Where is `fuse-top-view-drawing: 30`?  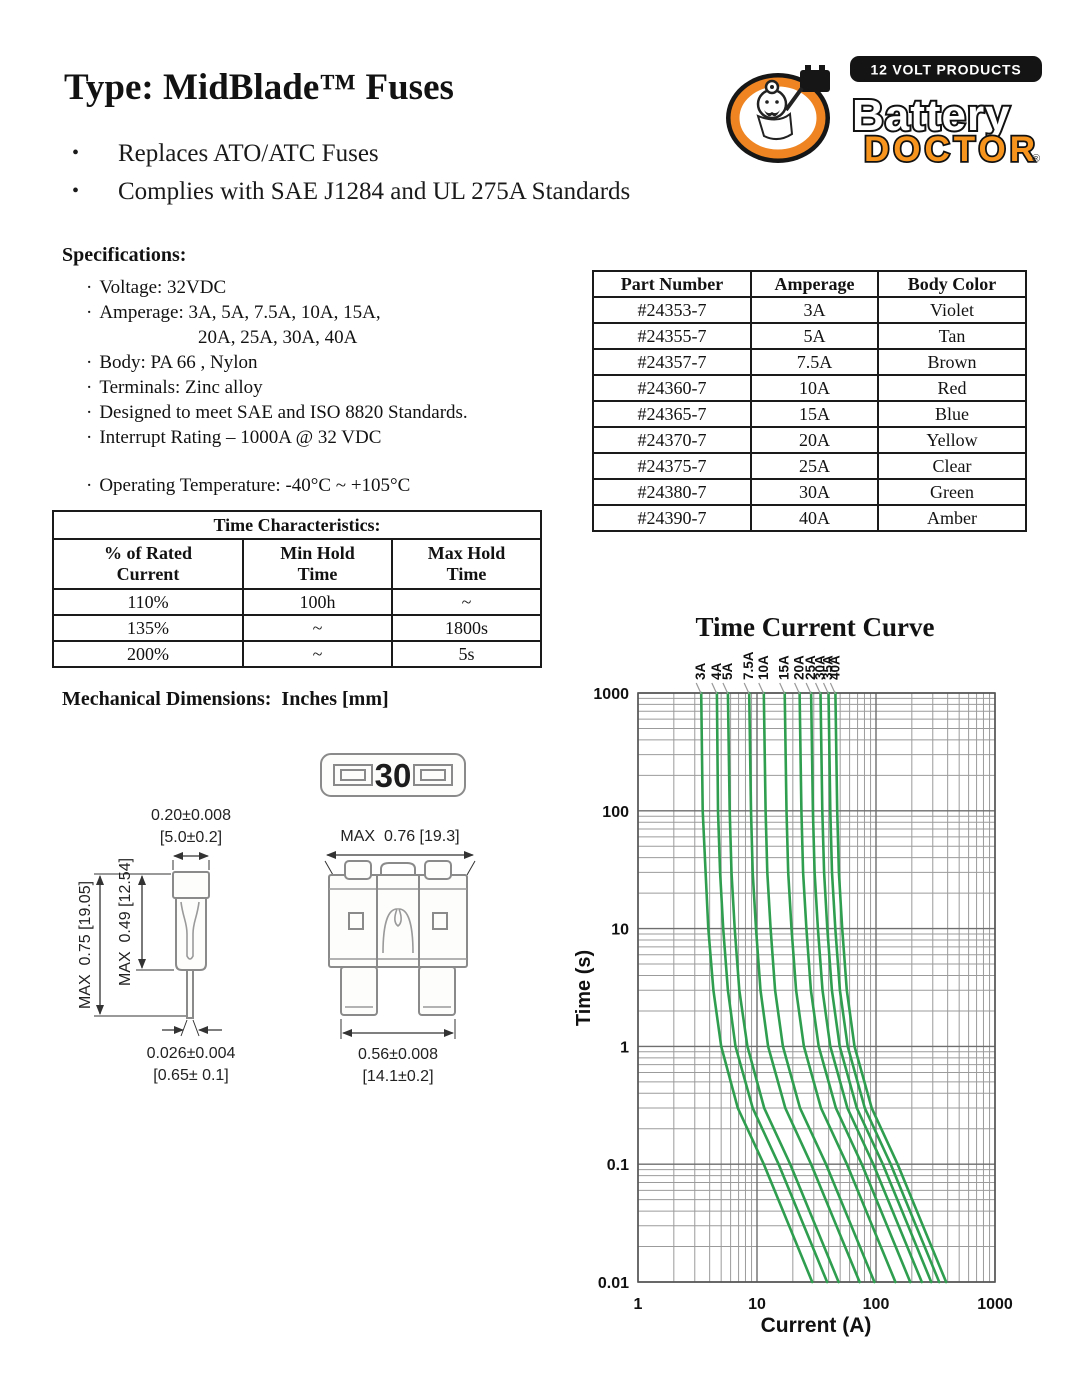
fuse-top-view-drawing: 30 is located at coordinates (393, 775).